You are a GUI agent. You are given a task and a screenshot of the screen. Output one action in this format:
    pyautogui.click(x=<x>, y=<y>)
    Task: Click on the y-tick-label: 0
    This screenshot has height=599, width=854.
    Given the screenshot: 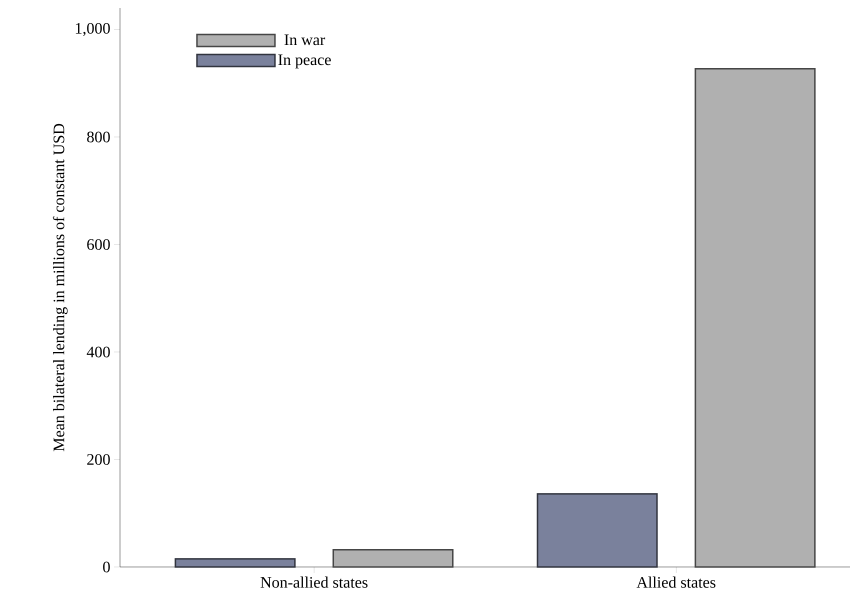 What is the action you would take?
    pyautogui.click(x=106, y=567)
    